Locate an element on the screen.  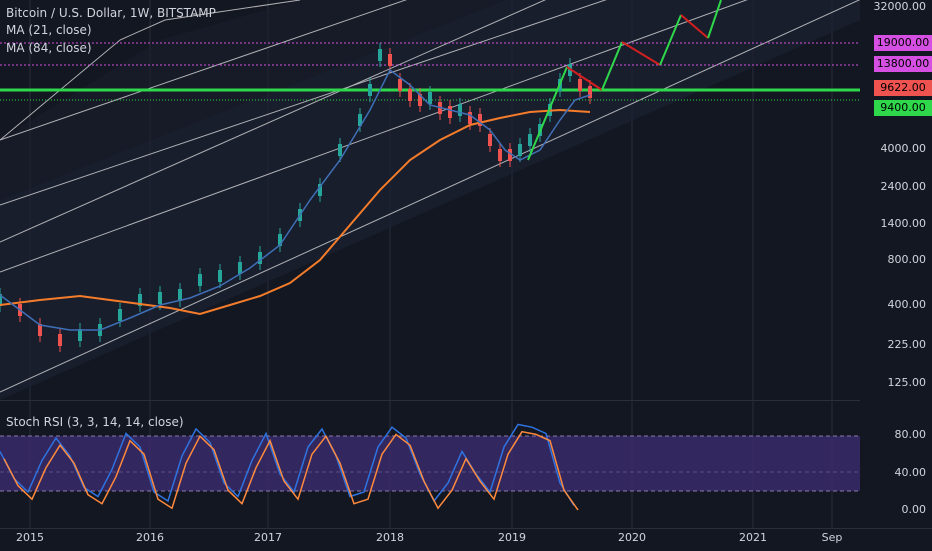
rsi-band is located at coordinates (430, 463).